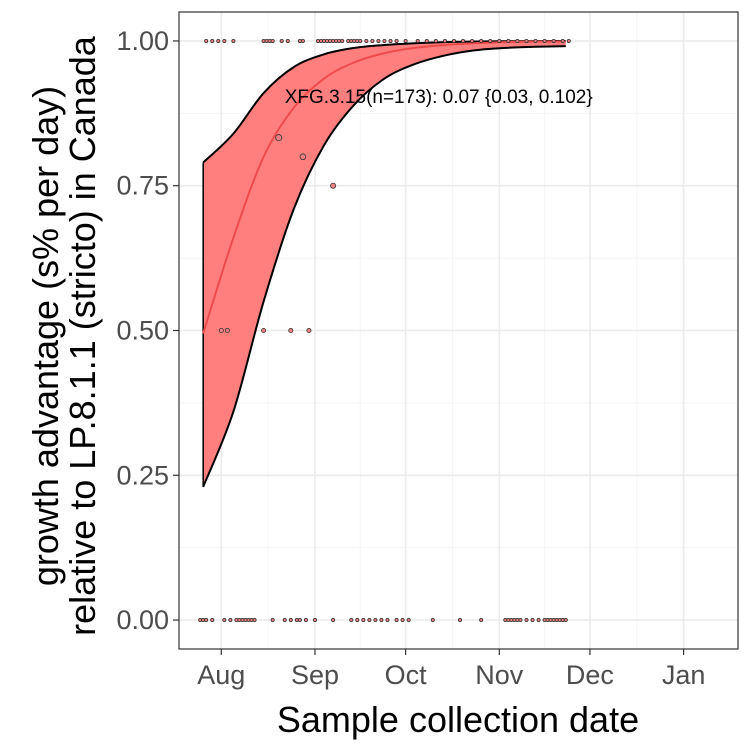 The image size is (750, 750). I want to click on x-tick-label: Jan, so click(684, 675).